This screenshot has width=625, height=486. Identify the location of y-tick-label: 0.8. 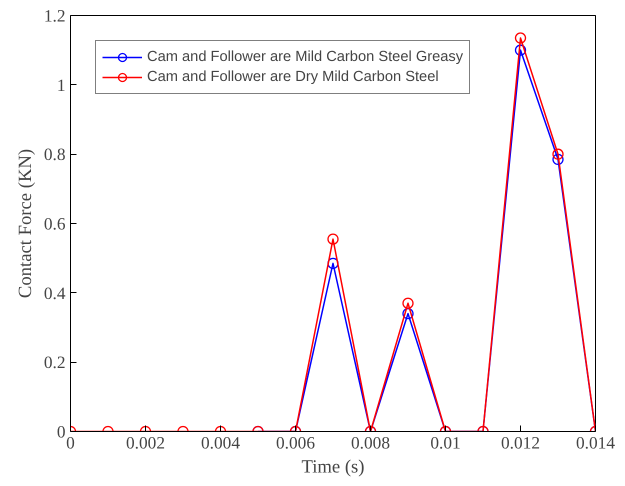
(55, 154).